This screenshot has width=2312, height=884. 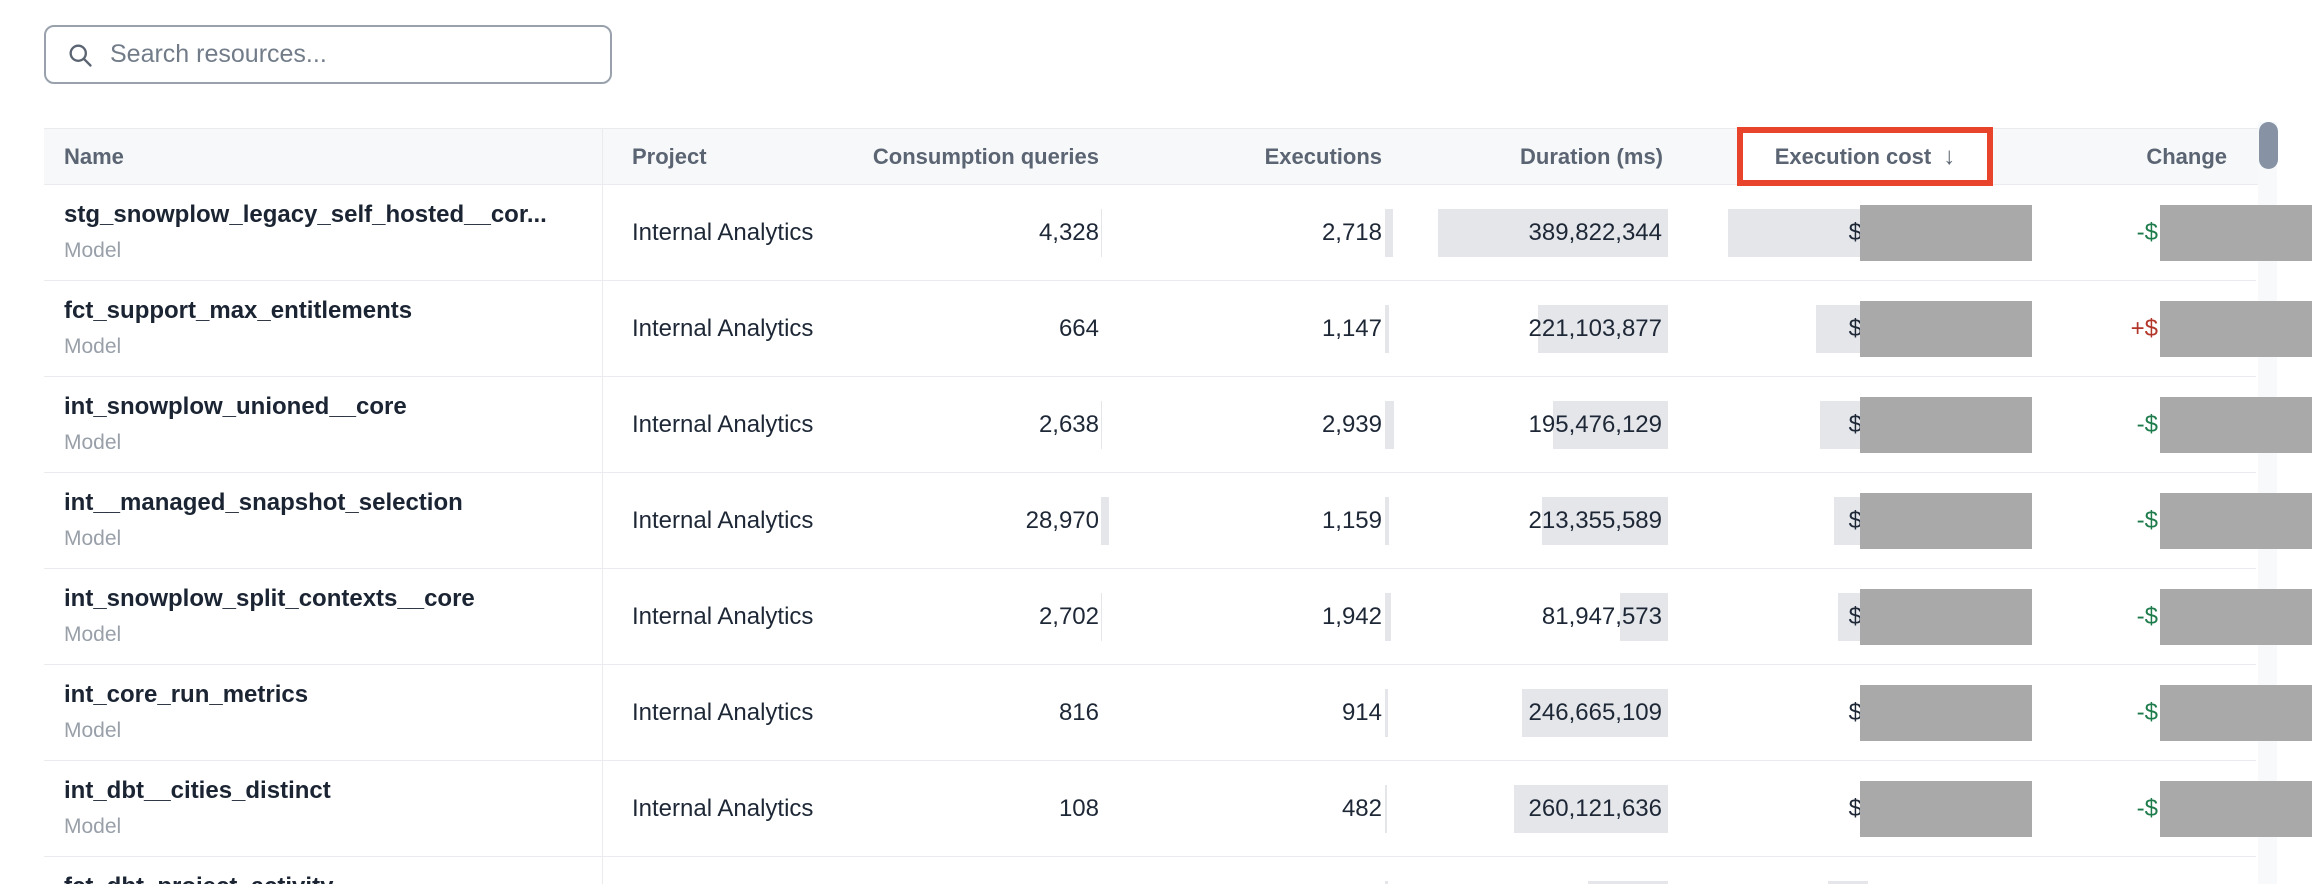 I want to click on consumption-queries-cell: 28,970, so click(x=1062, y=520).